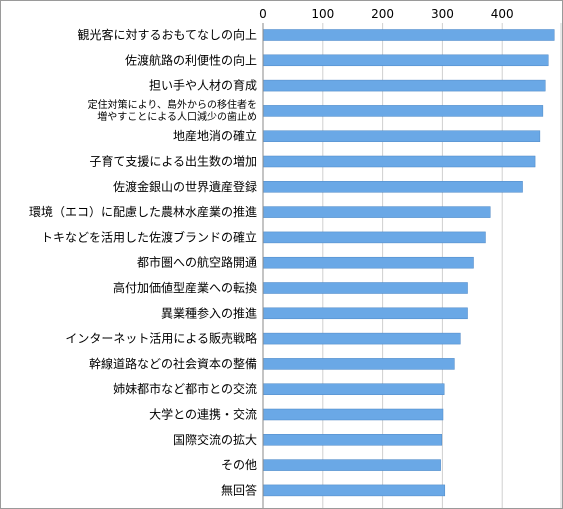  Describe the element at coordinates (209, 312) in the screenshot. I see `category-label: 異業種参入の推進` at that location.